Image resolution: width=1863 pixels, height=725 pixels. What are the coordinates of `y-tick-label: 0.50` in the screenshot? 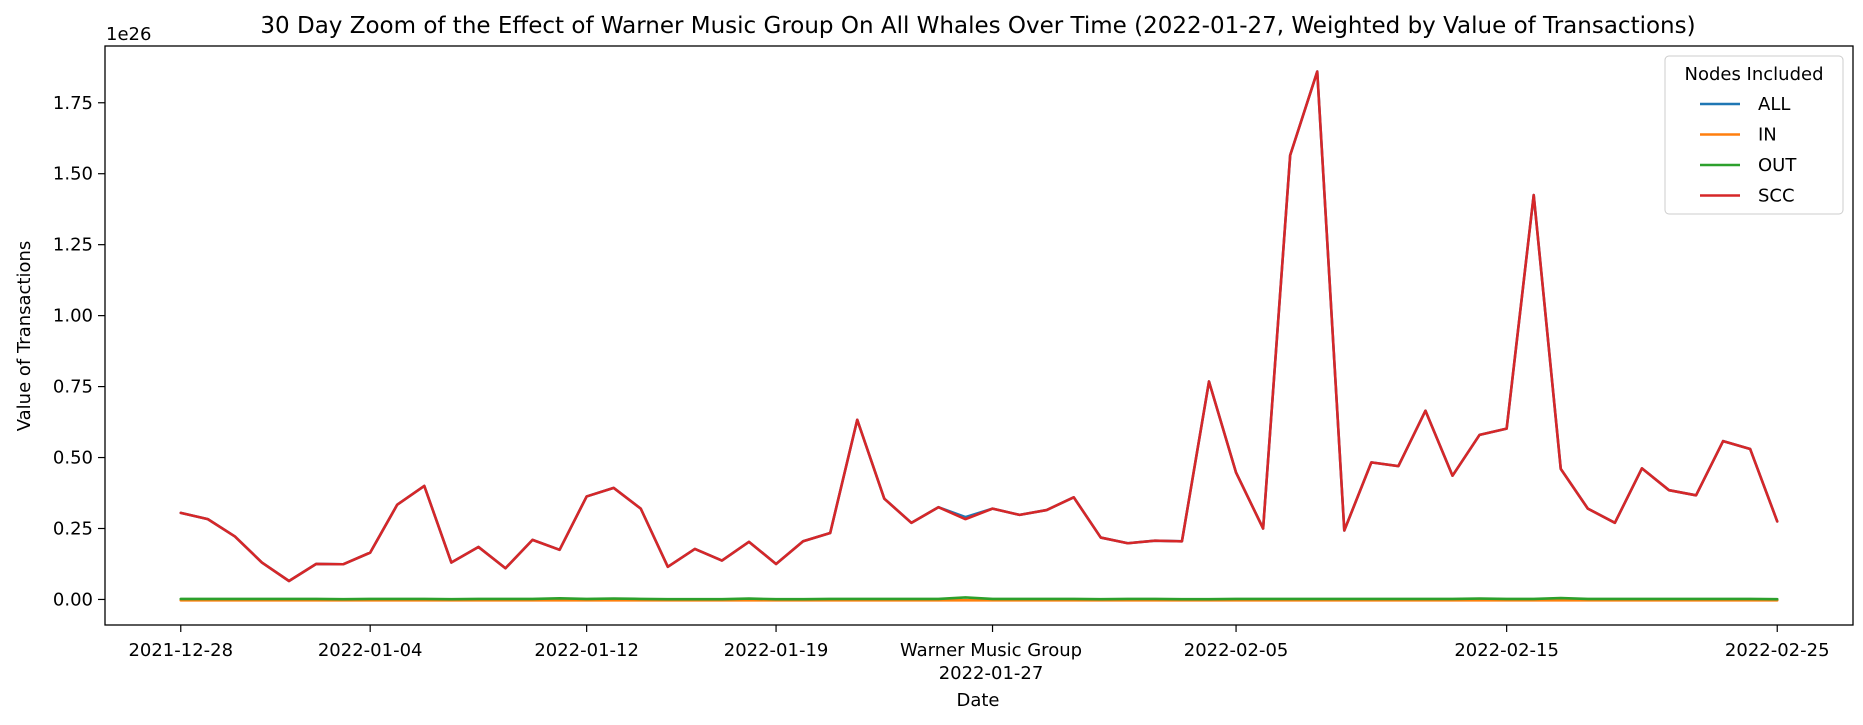 It's located at (73, 458).